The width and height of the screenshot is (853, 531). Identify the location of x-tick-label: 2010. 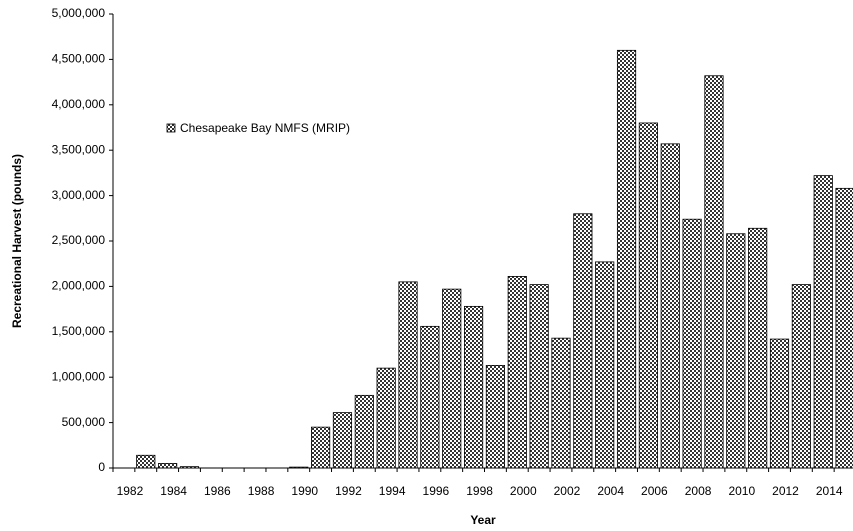
(741, 491).